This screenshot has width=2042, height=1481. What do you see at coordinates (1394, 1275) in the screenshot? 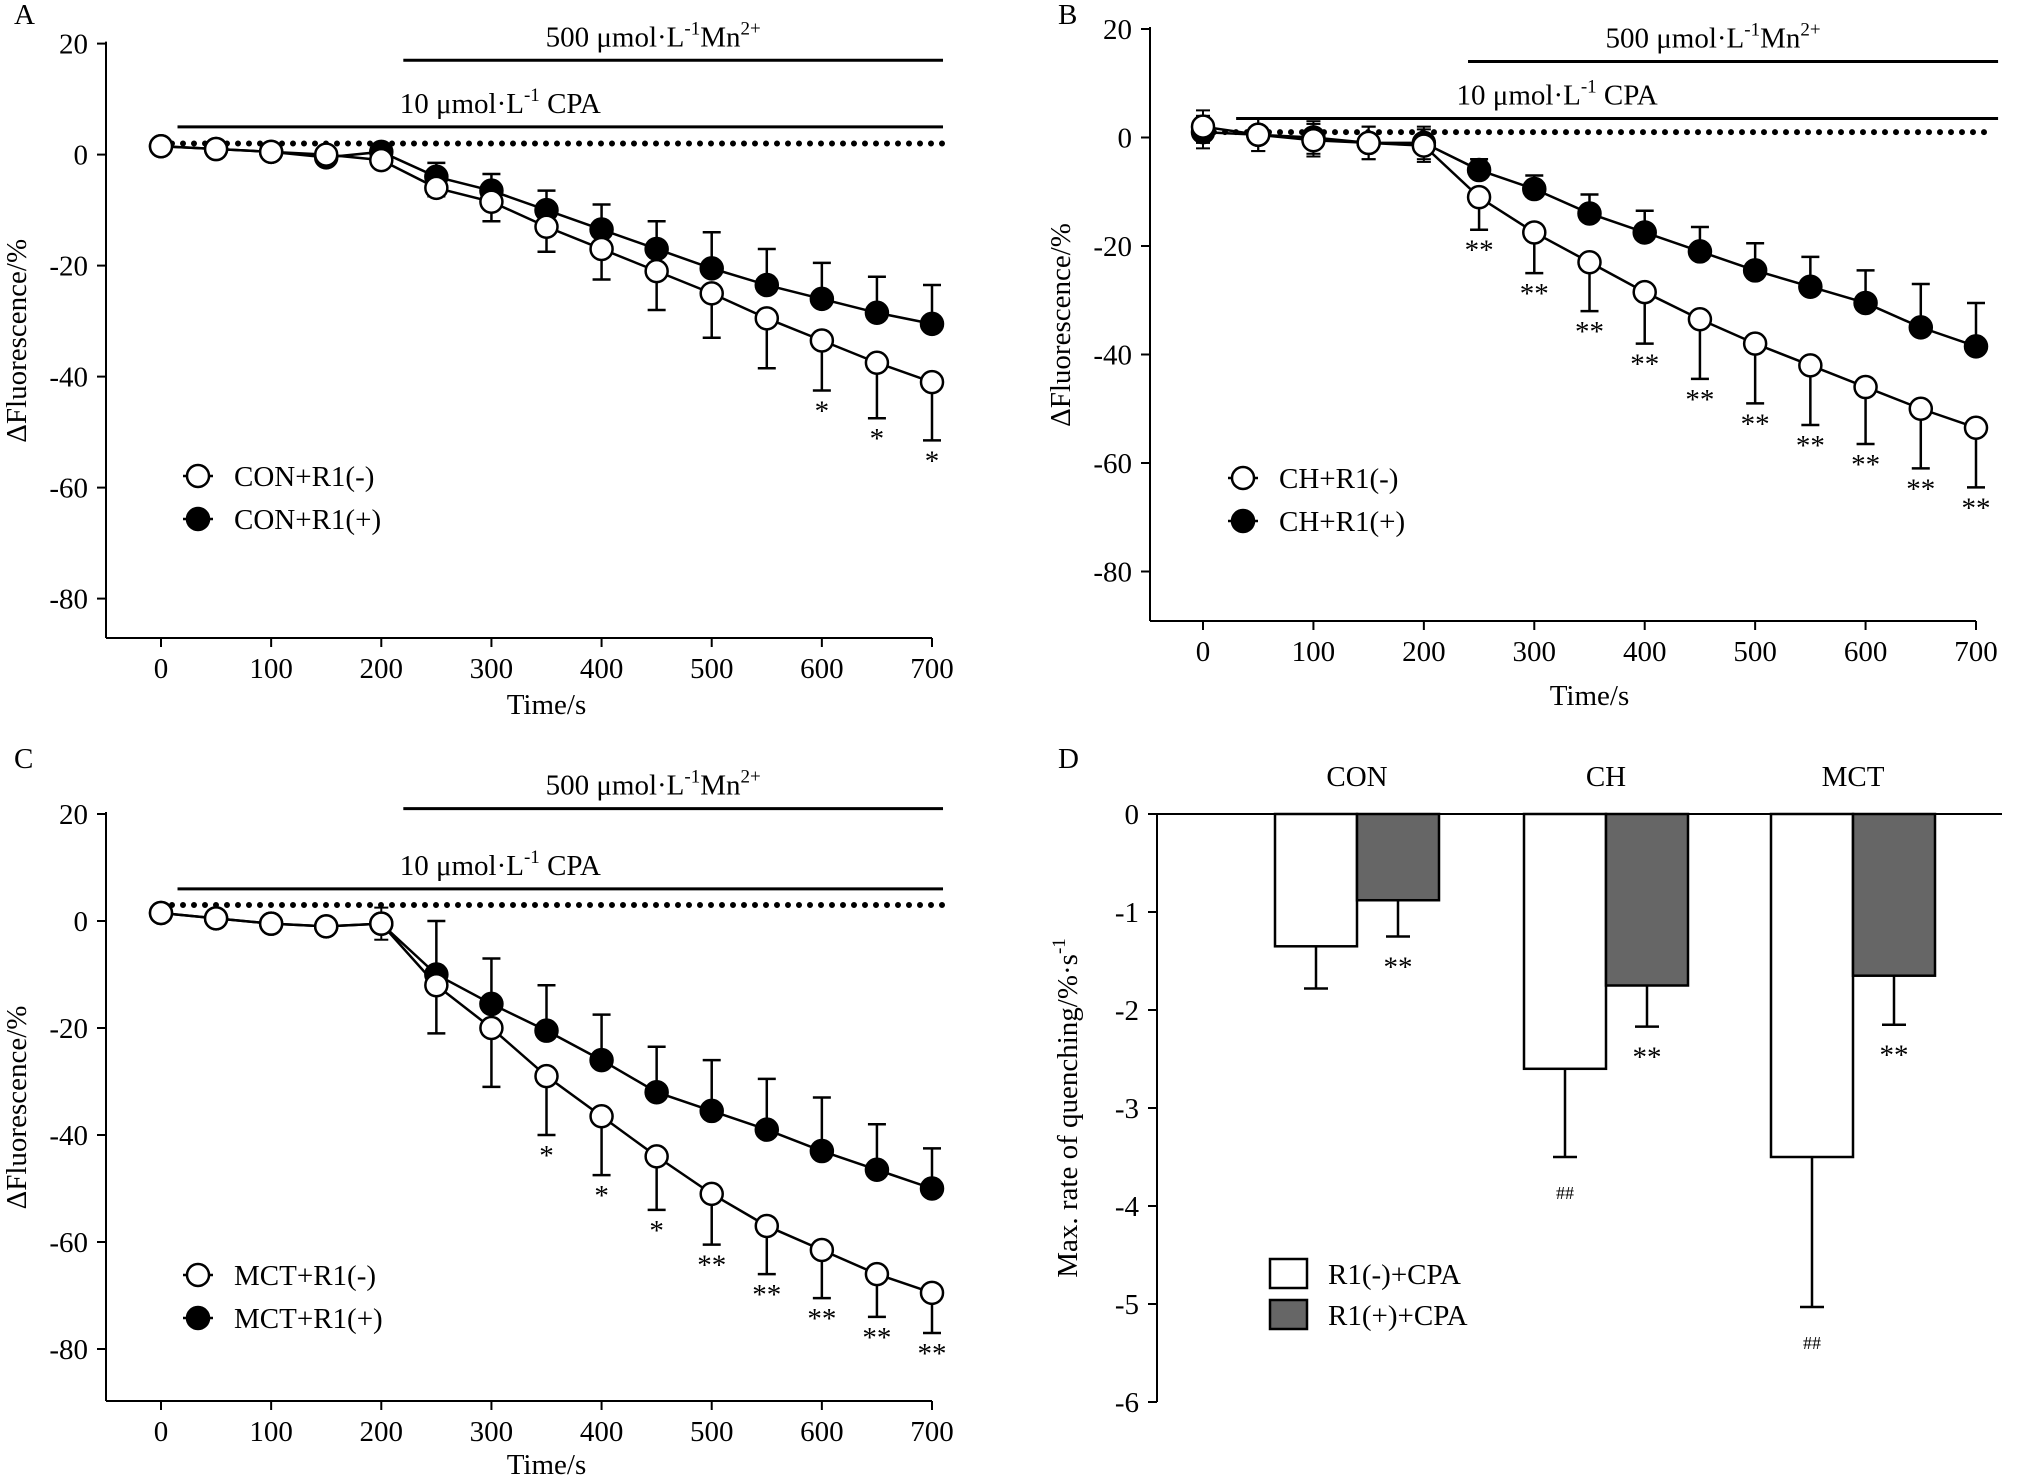
I see `legend-label: R1(-)+CPA` at bounding box center [1394, 1275].